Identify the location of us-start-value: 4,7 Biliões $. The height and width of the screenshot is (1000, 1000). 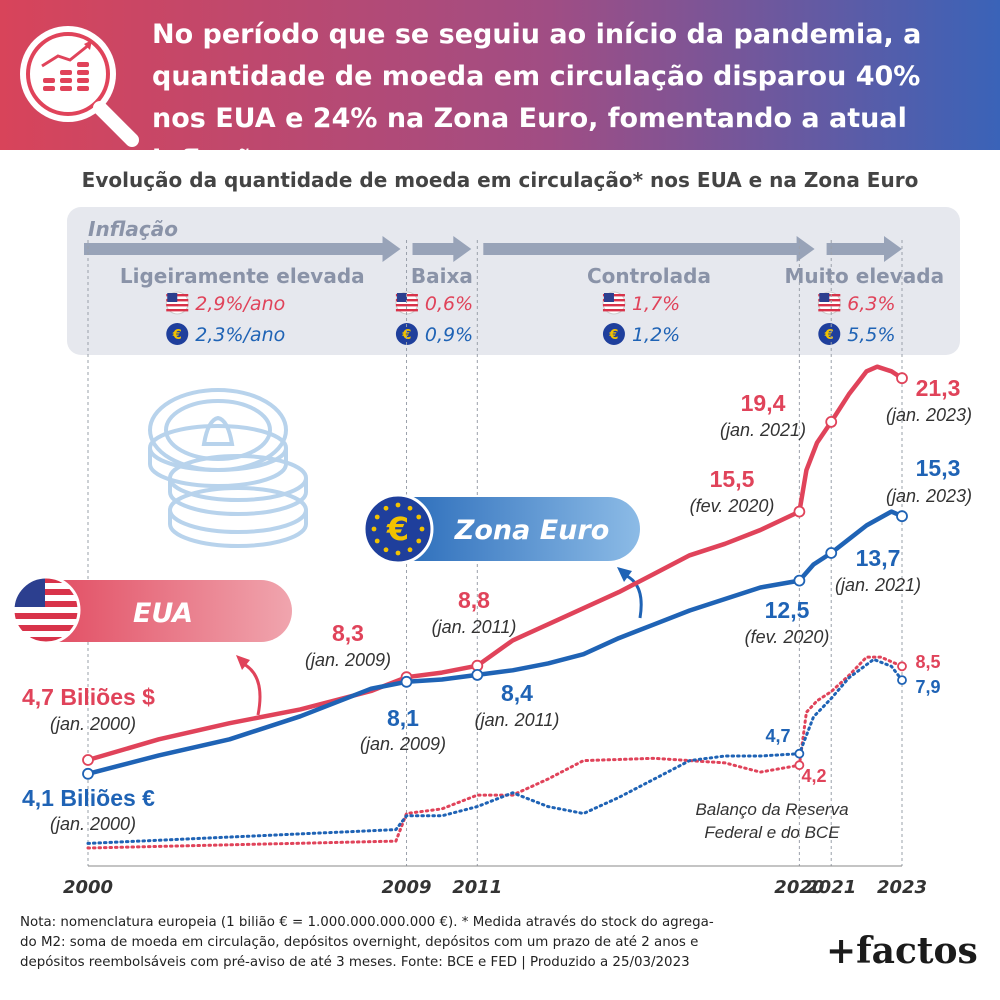
(88, 697).